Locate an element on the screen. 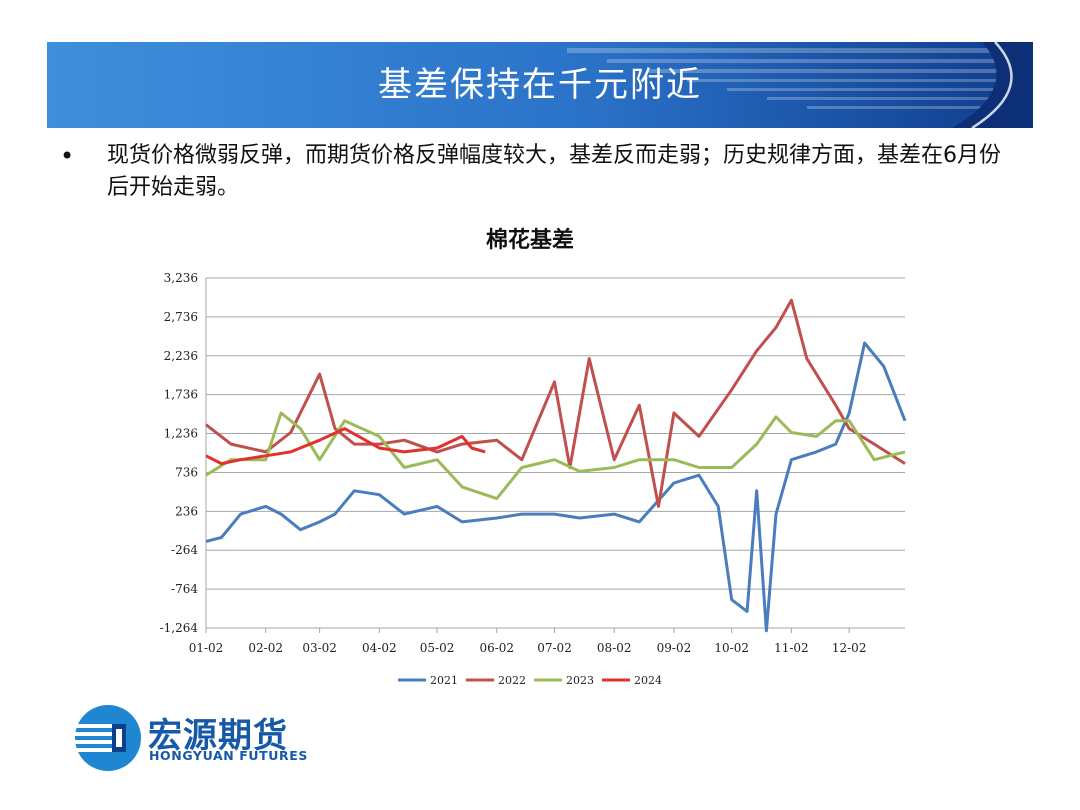 Image resolution: width=1080 pixels, height=810 pixels. x-tick-label: 03-02 is located at coordinates (319, 648).